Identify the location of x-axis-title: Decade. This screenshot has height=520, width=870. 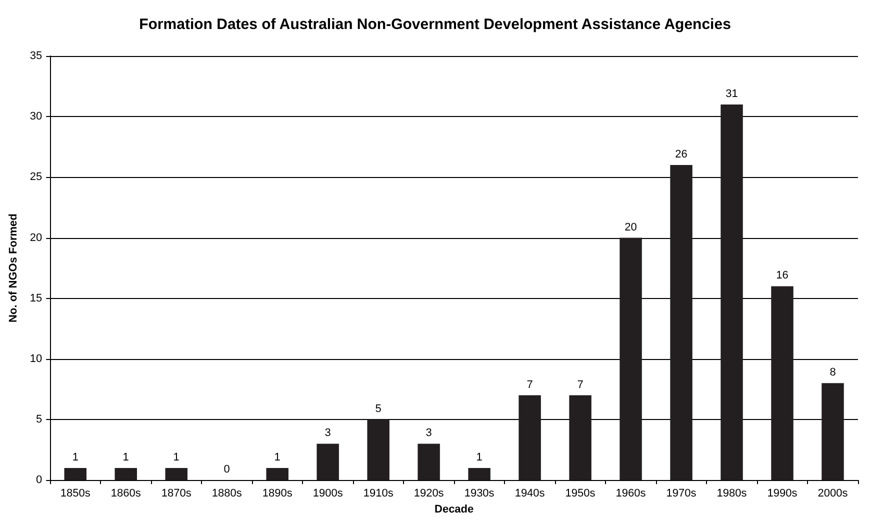
(454, 510).